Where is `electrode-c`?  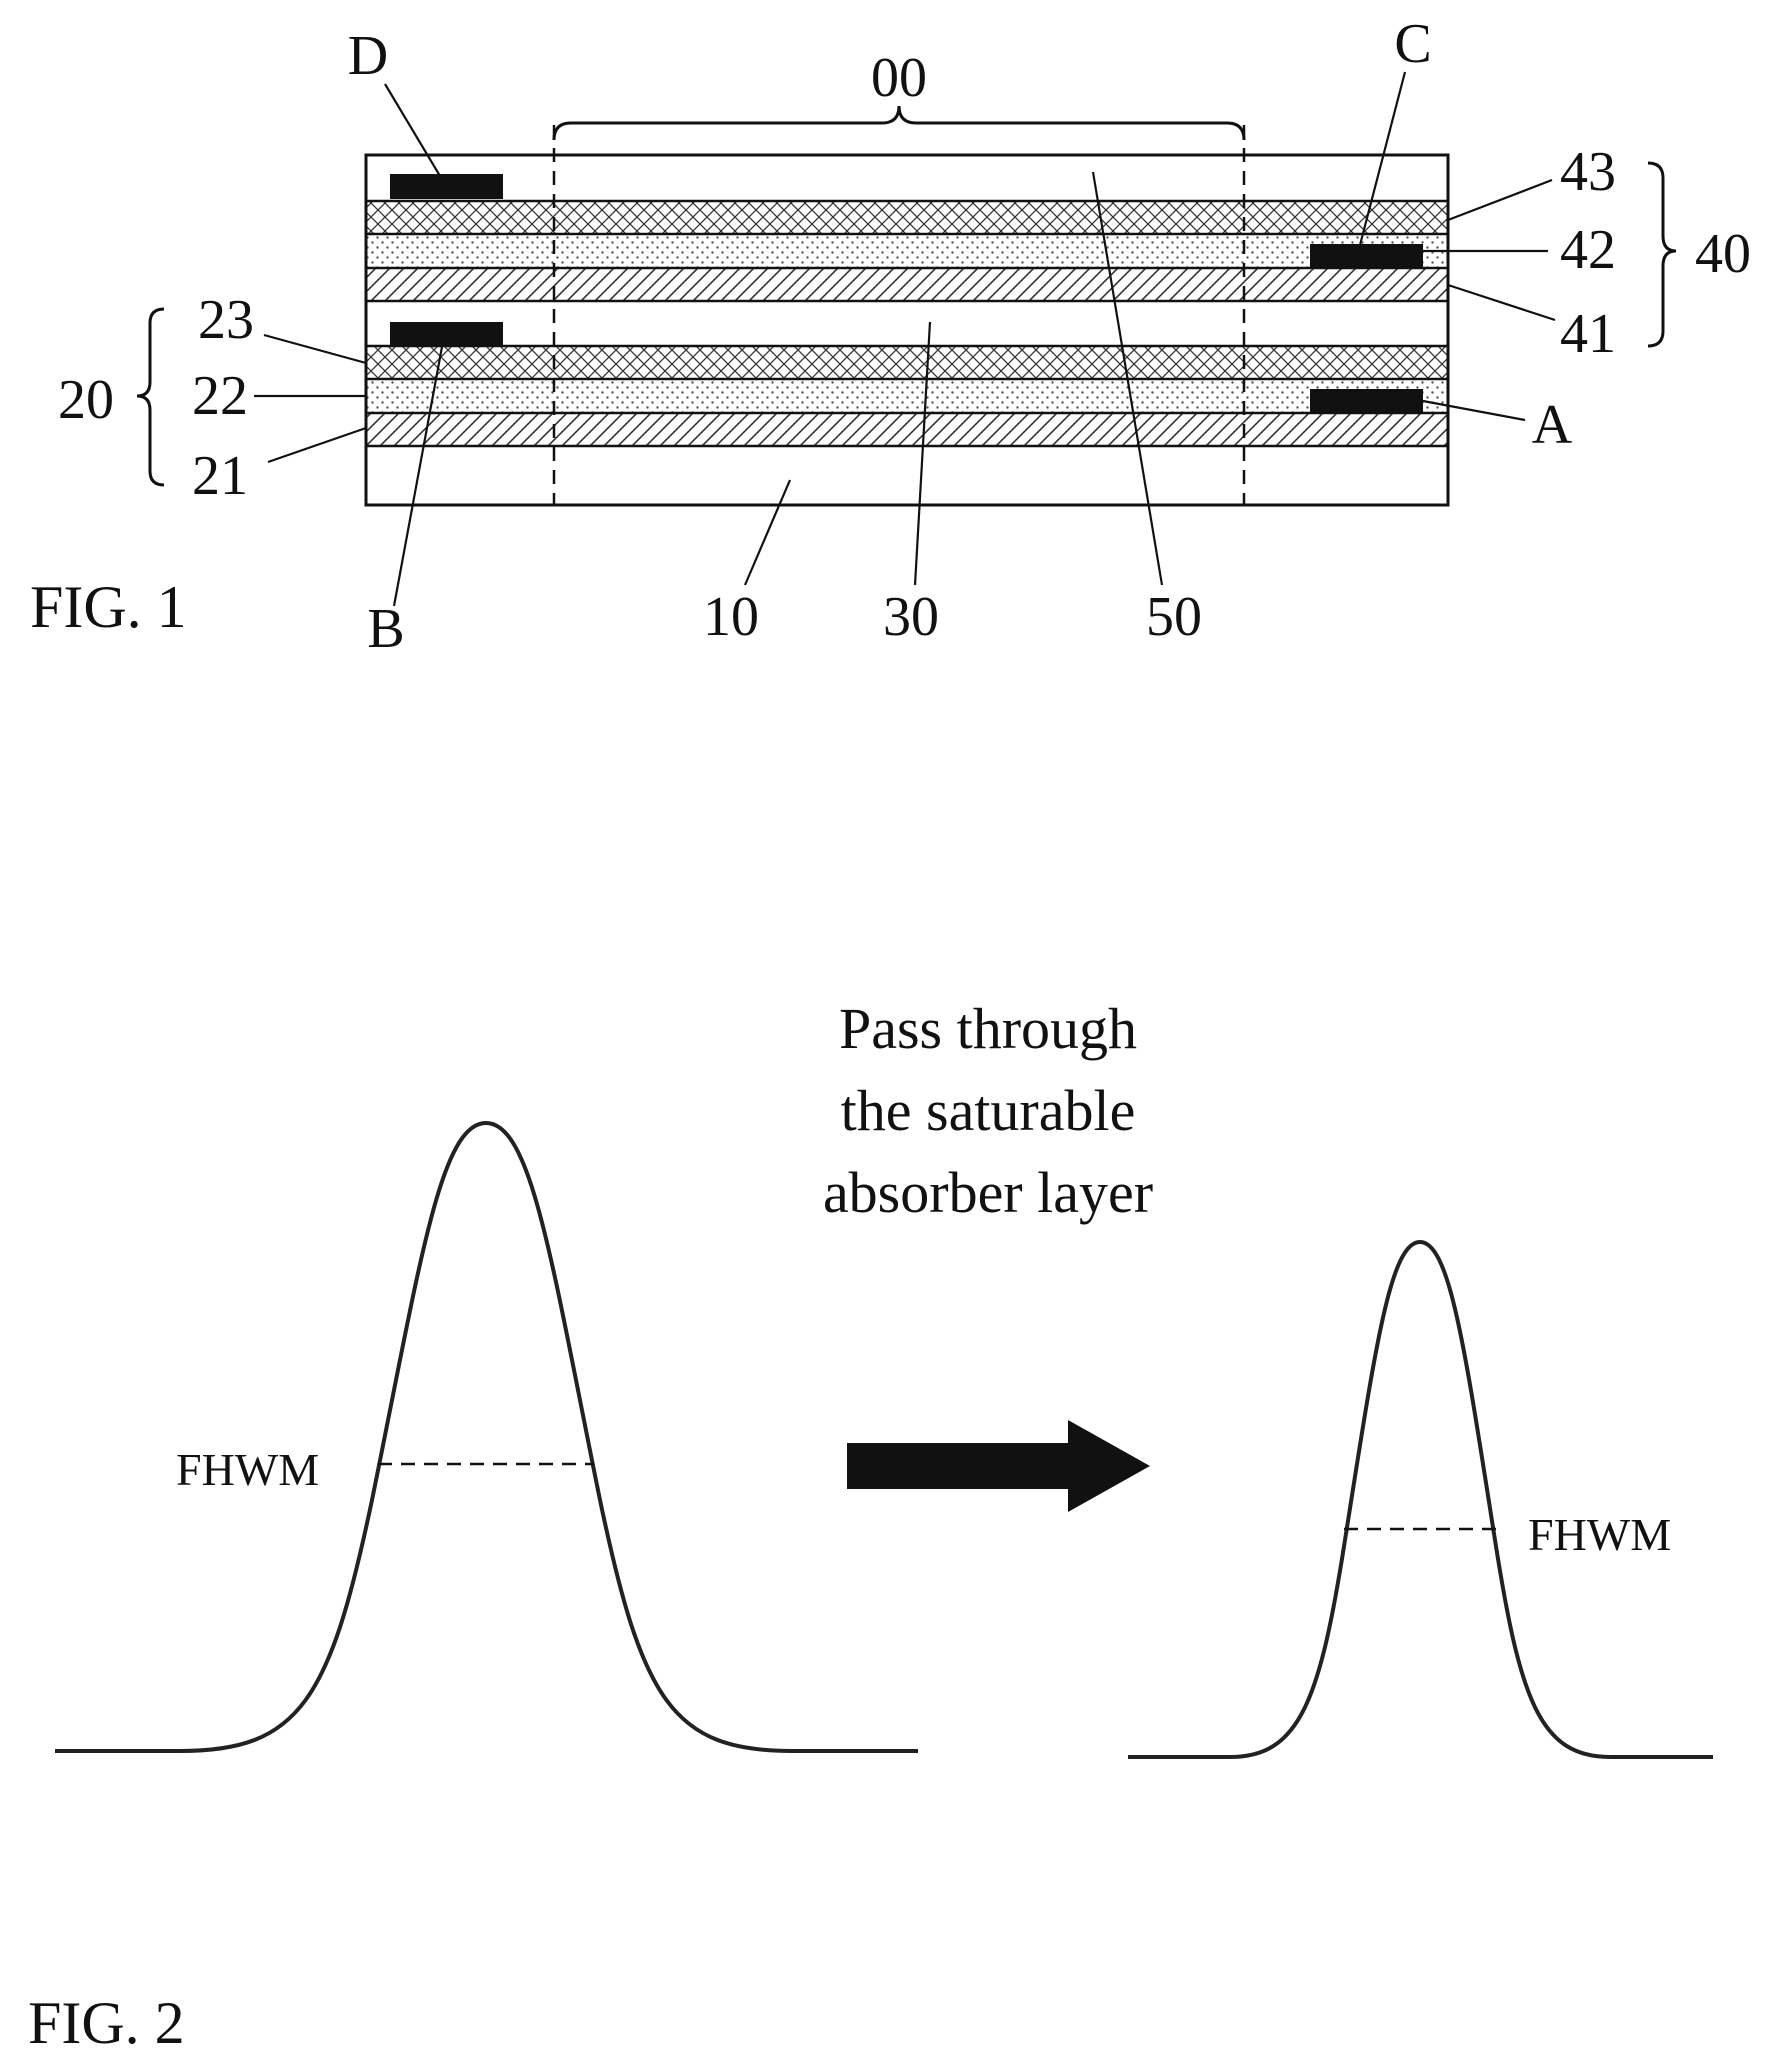
electrode-c is located at coordinates (1366, 256).